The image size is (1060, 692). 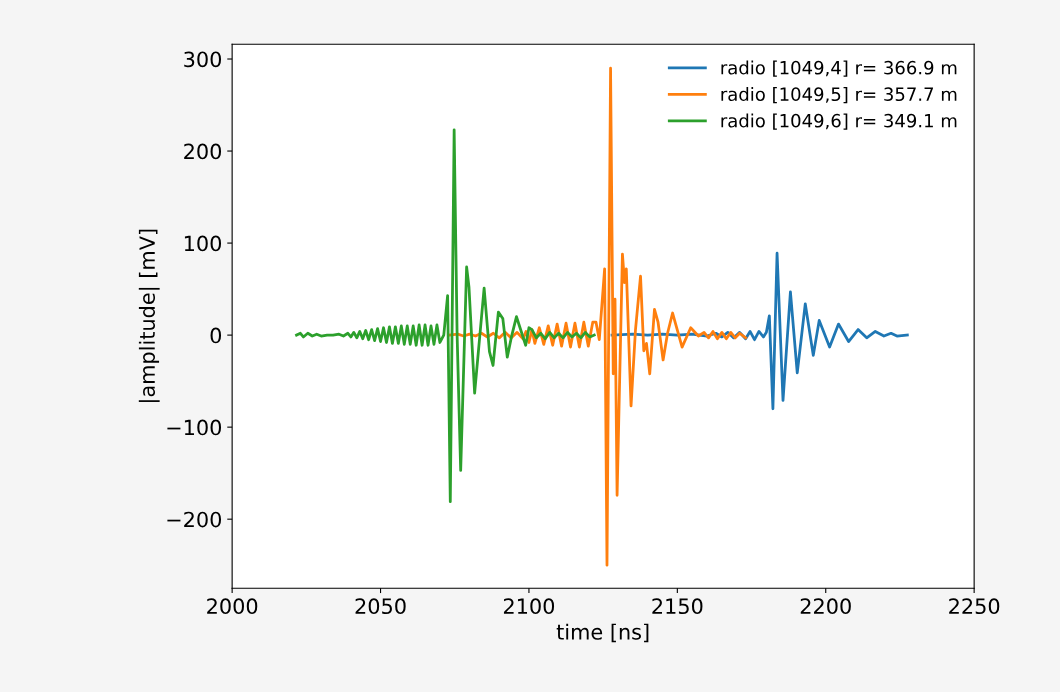 I want to click on legend-label: radio [1049,6] r= 349.1 m, so click(x=839, y=121).